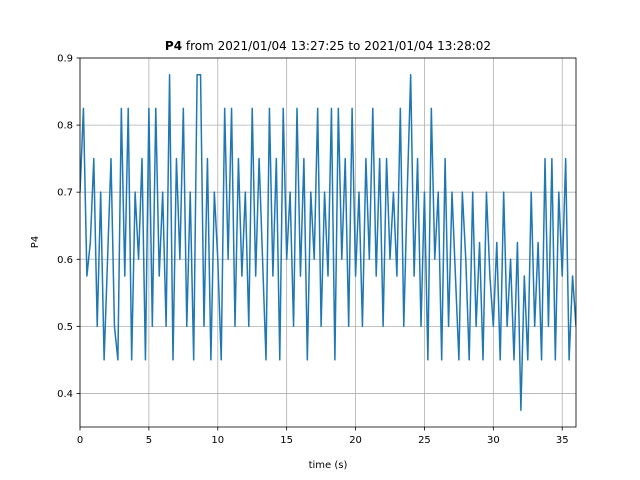 This screenshot has height=480, width=640. What do you see at coordinates (65, 394) in the screenshot?
I see `y-tick-label: 0.4` at bounding box center [65, 394].